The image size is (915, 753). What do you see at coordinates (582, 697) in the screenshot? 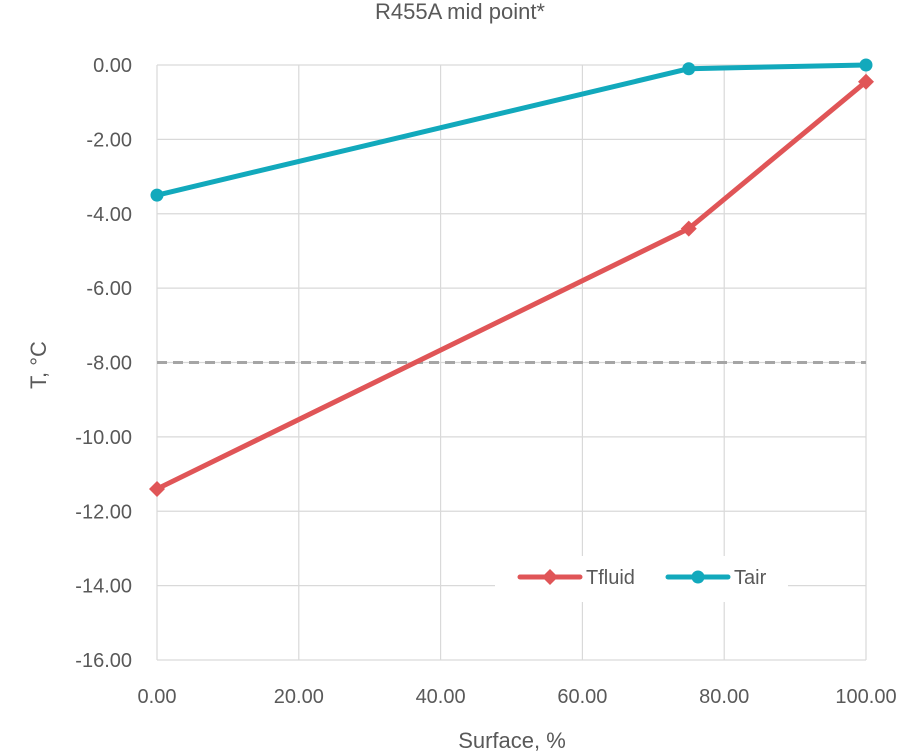
I see `x-tick-label: 60.00` at bounding box center [582, 697].